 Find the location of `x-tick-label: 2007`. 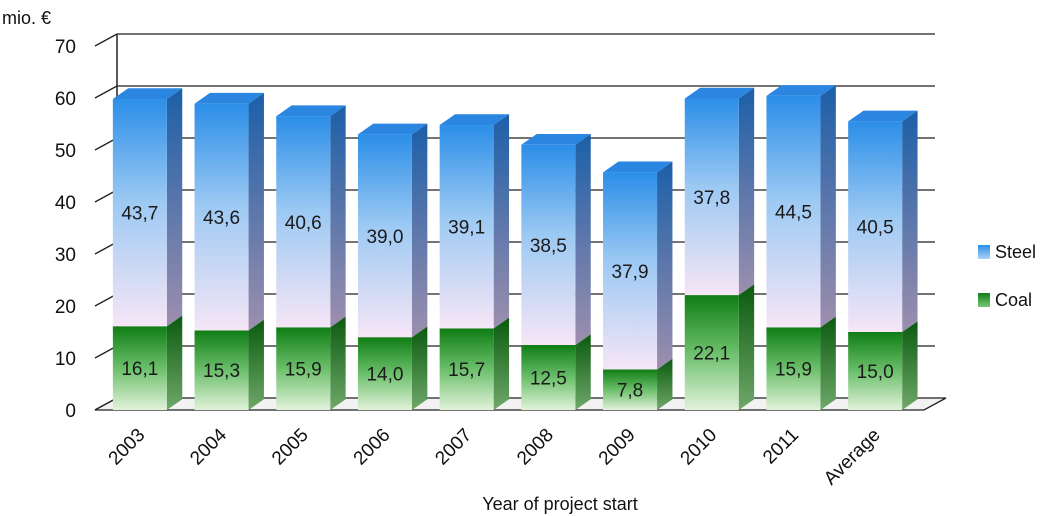

x-tick-label: 2007 is located at coordinates (453, 447).